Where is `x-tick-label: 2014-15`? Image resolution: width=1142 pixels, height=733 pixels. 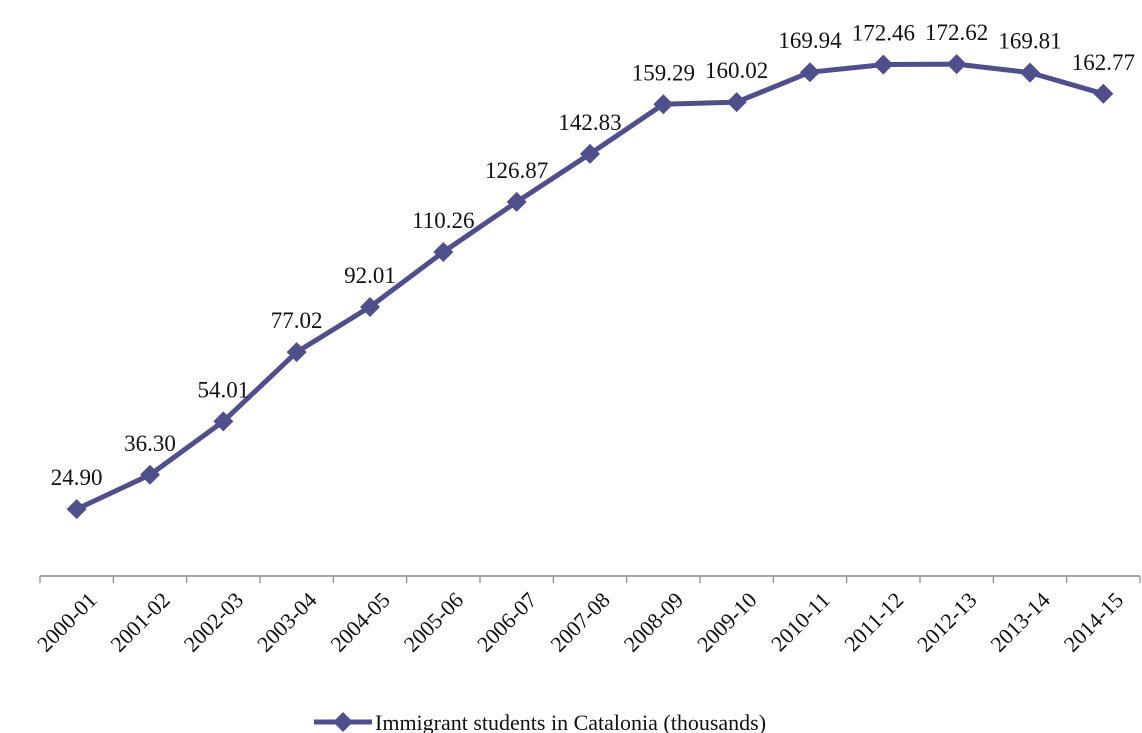
x-tick-label: 2014-15 is located at coordinates (1094, 622).